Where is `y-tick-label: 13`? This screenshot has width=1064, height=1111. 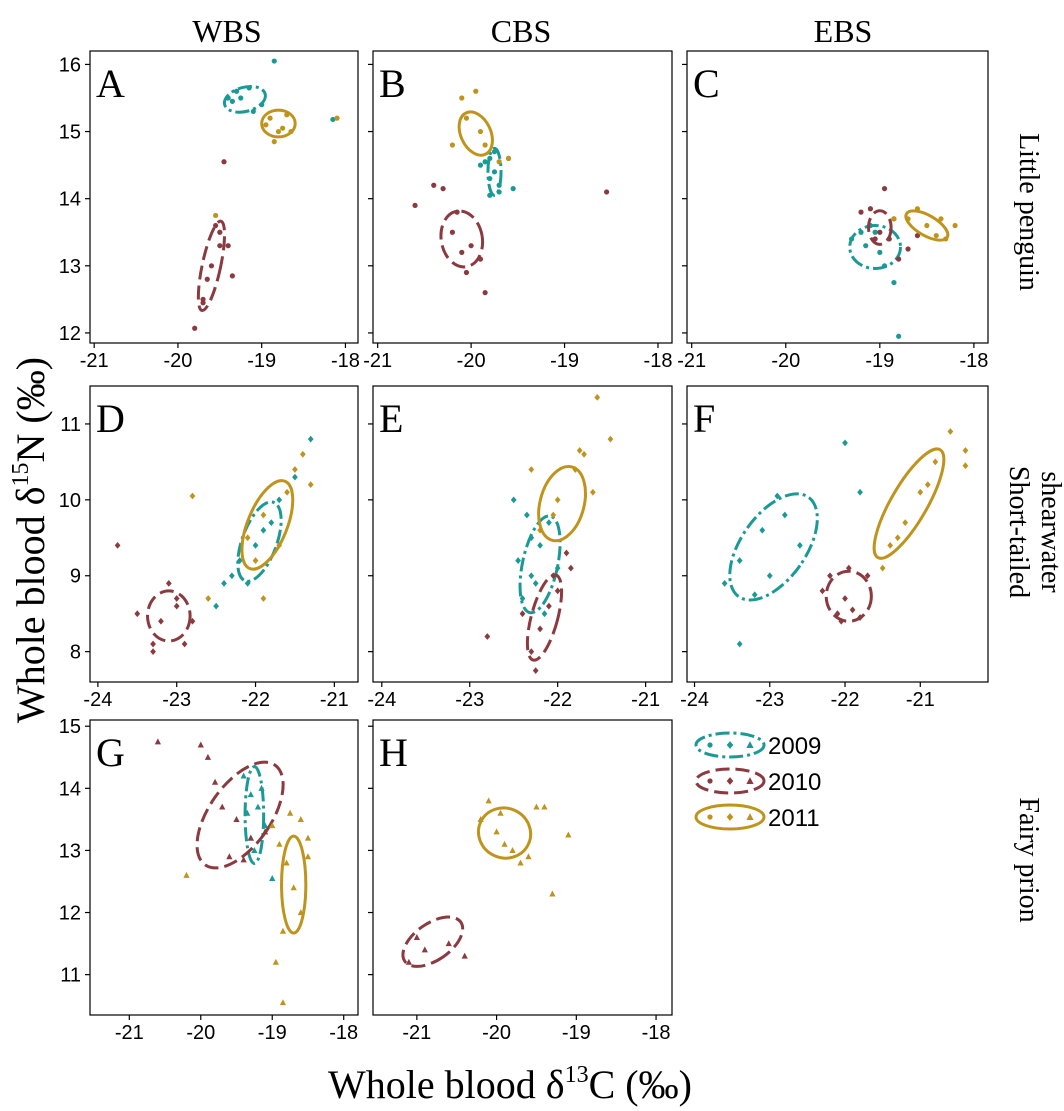 y-tick-label: 13 is located at coordinates (70, 851).